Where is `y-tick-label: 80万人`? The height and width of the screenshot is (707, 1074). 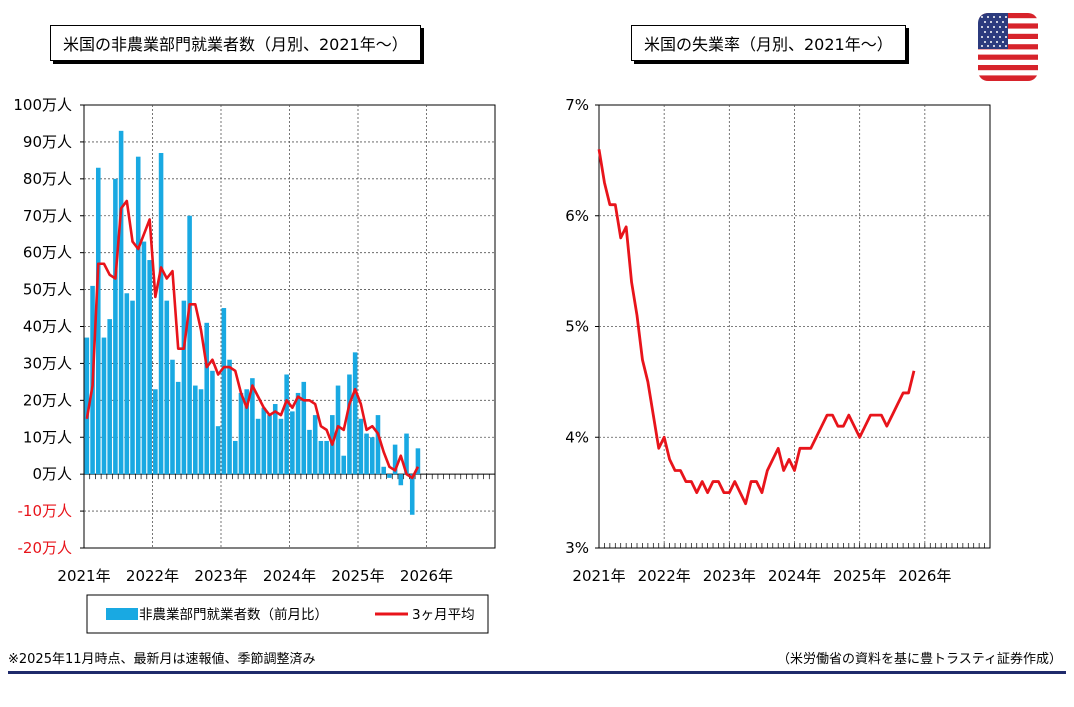 y-tick-label: 80万人 is located at coordinates (47, 179).